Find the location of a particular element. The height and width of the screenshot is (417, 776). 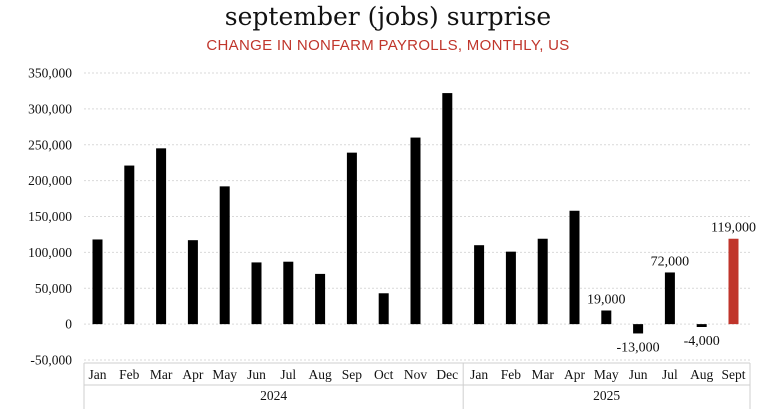

data-label: 119,000 is located at coordinates (733, 228).